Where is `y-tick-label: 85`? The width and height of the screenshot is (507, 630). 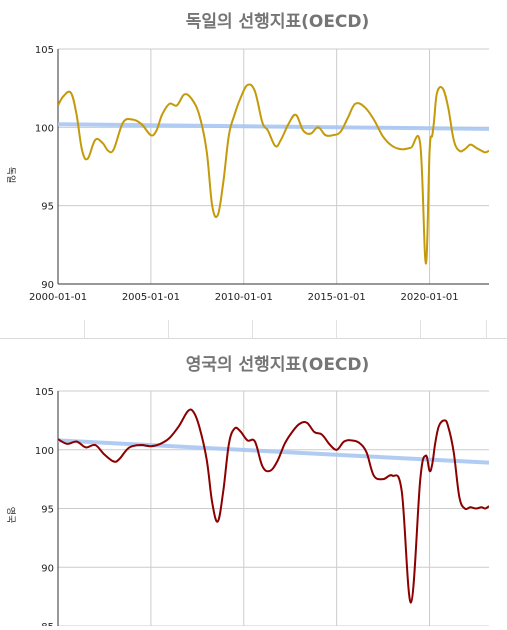 y-tick-label: 85 is located at coordinates (47, 624).